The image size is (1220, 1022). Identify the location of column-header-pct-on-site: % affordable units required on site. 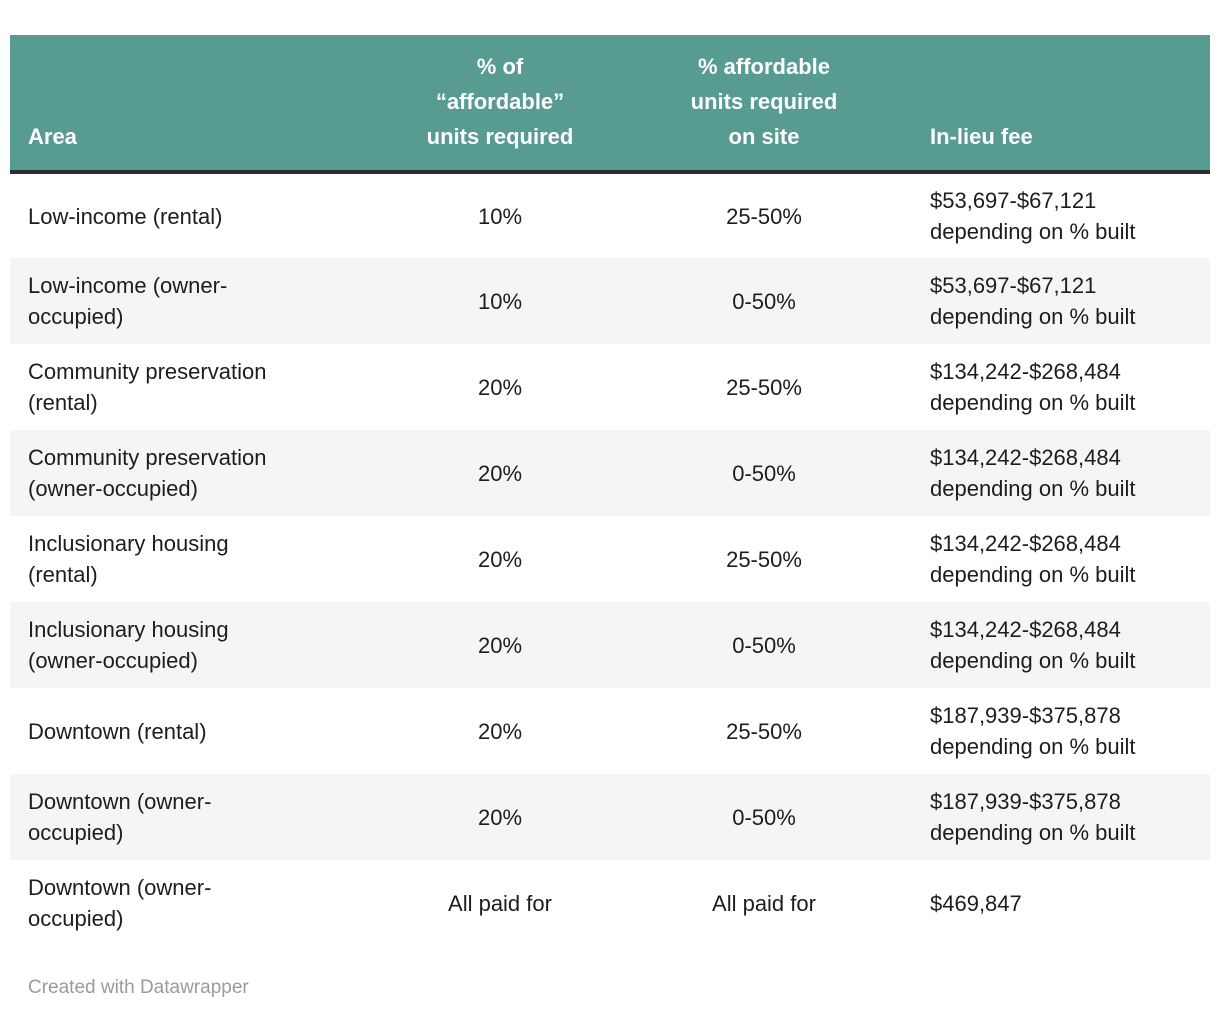
(764, 104).